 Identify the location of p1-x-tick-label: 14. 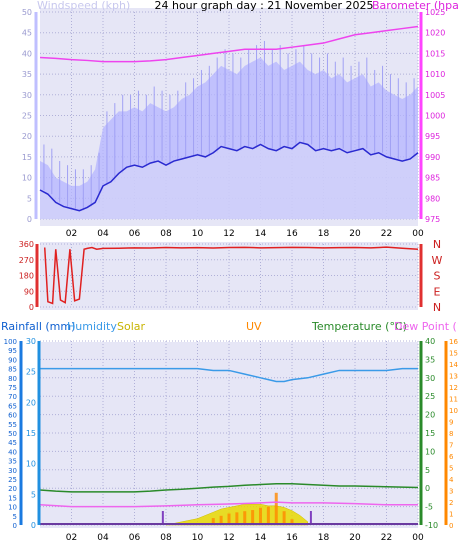
(261, 234).